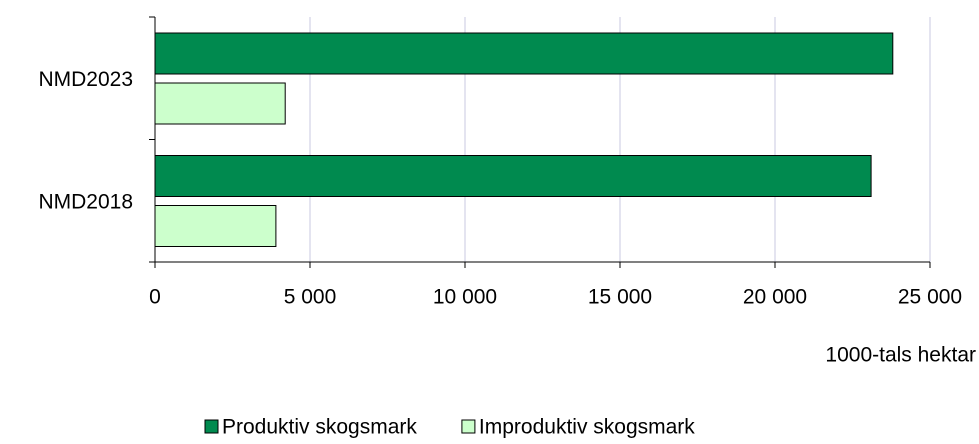 Image resolution: width=979 pixels, height=444 pixels. I want to click on y-tick-label: NMD2023, so click(85, 79).